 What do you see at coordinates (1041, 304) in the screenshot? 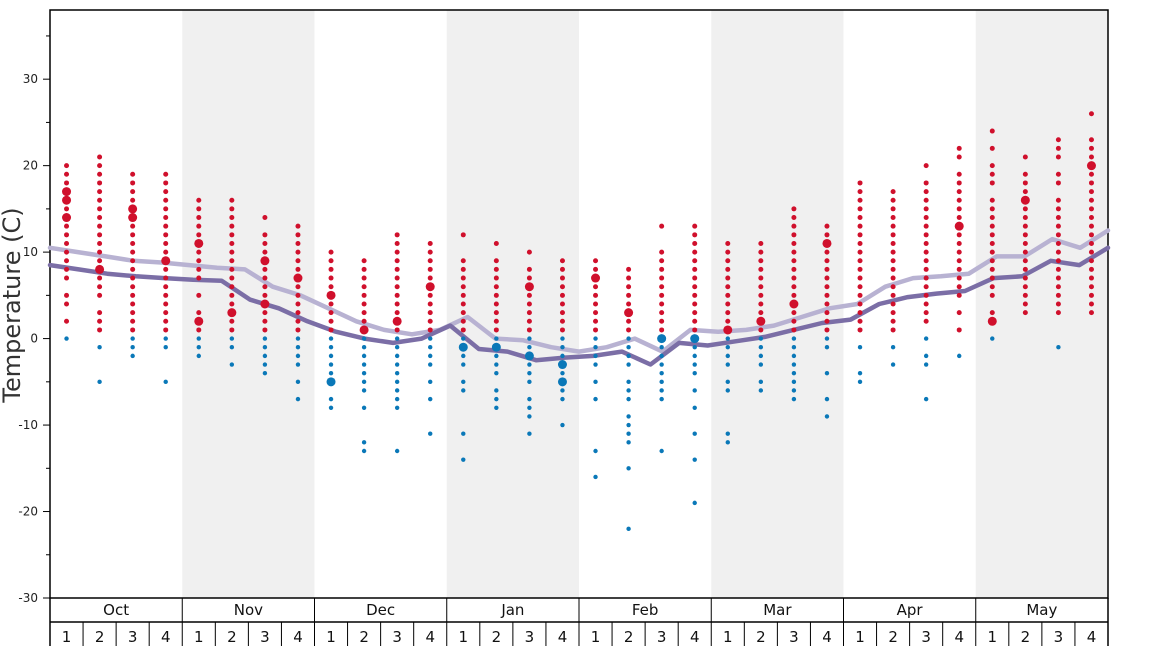
I see `month-band-may` at bounding box center [1041, 304].